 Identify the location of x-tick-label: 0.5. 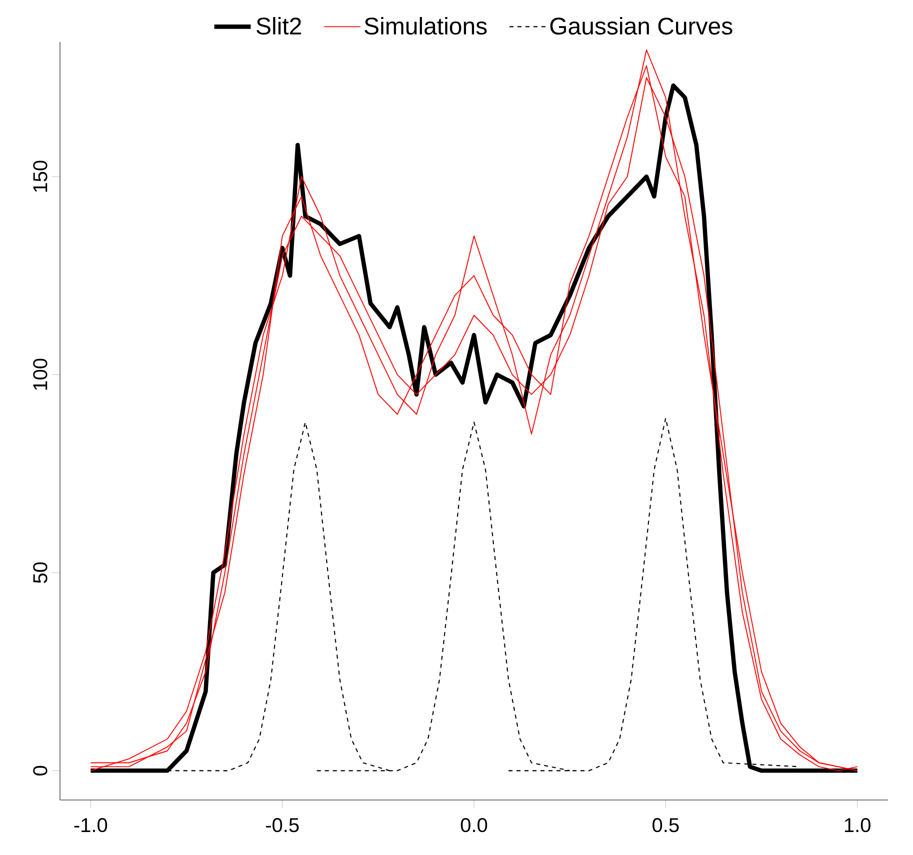
(665, 825).